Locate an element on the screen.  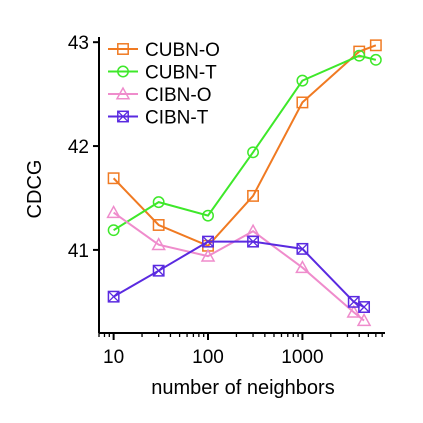
y-tick-label: 41 is located at coordinates (78, 251).